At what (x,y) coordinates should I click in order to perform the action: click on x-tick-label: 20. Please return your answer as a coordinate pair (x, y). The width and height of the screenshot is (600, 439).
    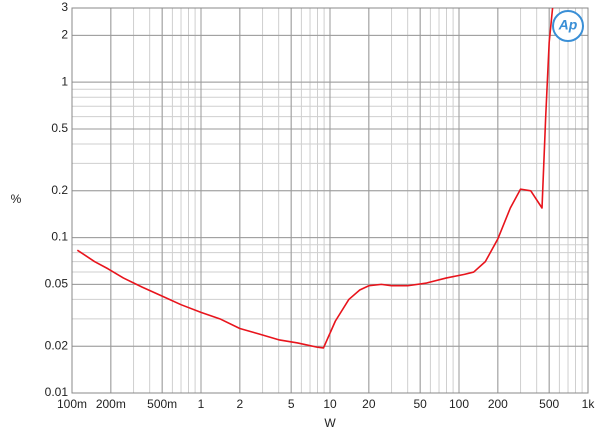
    Looking at the image, I should click on (369, 404).